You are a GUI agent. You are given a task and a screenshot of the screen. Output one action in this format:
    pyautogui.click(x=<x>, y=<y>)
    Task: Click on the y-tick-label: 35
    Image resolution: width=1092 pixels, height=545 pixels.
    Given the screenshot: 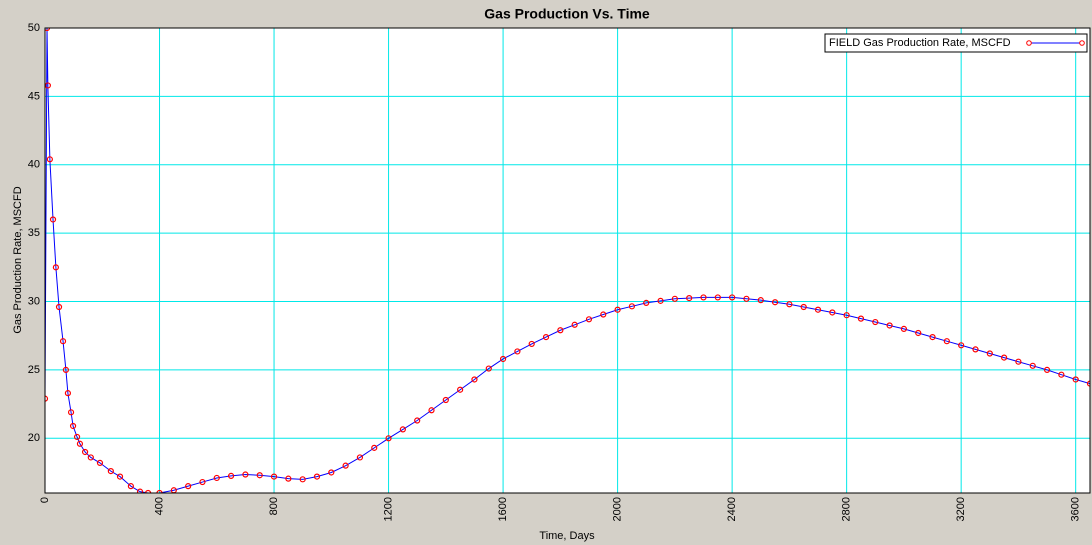 What is the action you would take?
    pyautogui.click(x=34, y=233)
    